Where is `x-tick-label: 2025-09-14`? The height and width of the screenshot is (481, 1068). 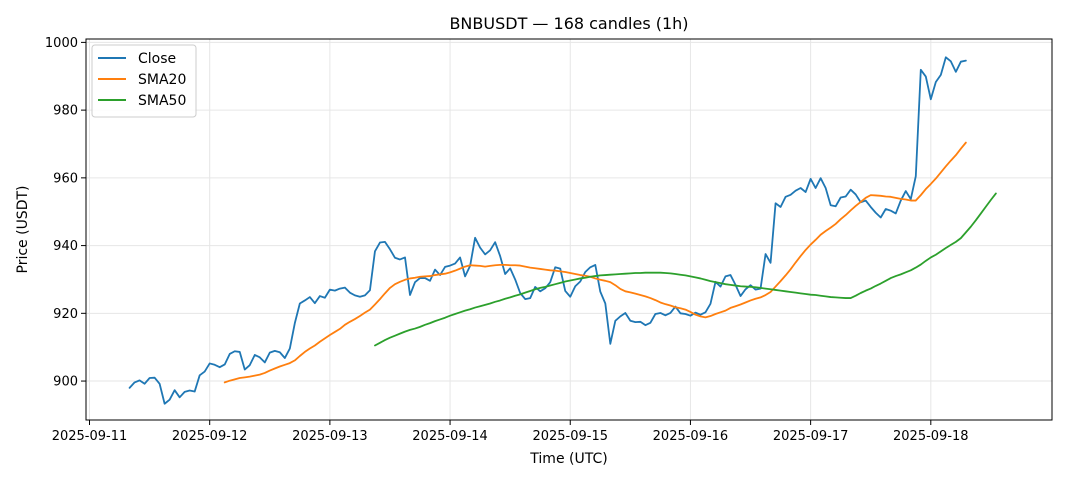
x-tick-label: 2025-09-14 is located at coordinates (450, 436).